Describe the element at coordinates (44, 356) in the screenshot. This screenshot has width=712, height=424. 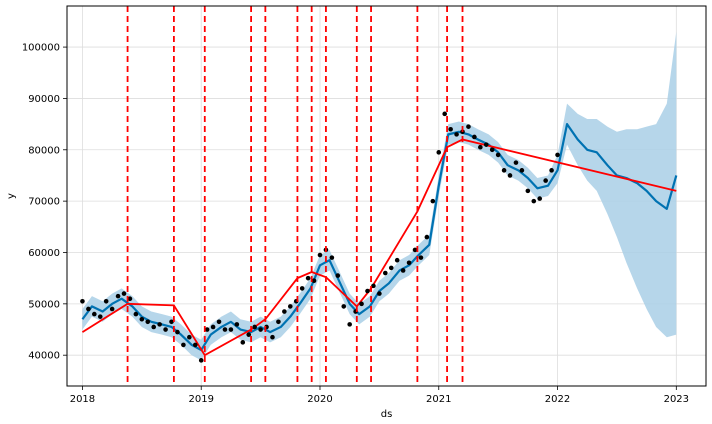
I see `y-tick-label: 40000` at that location.